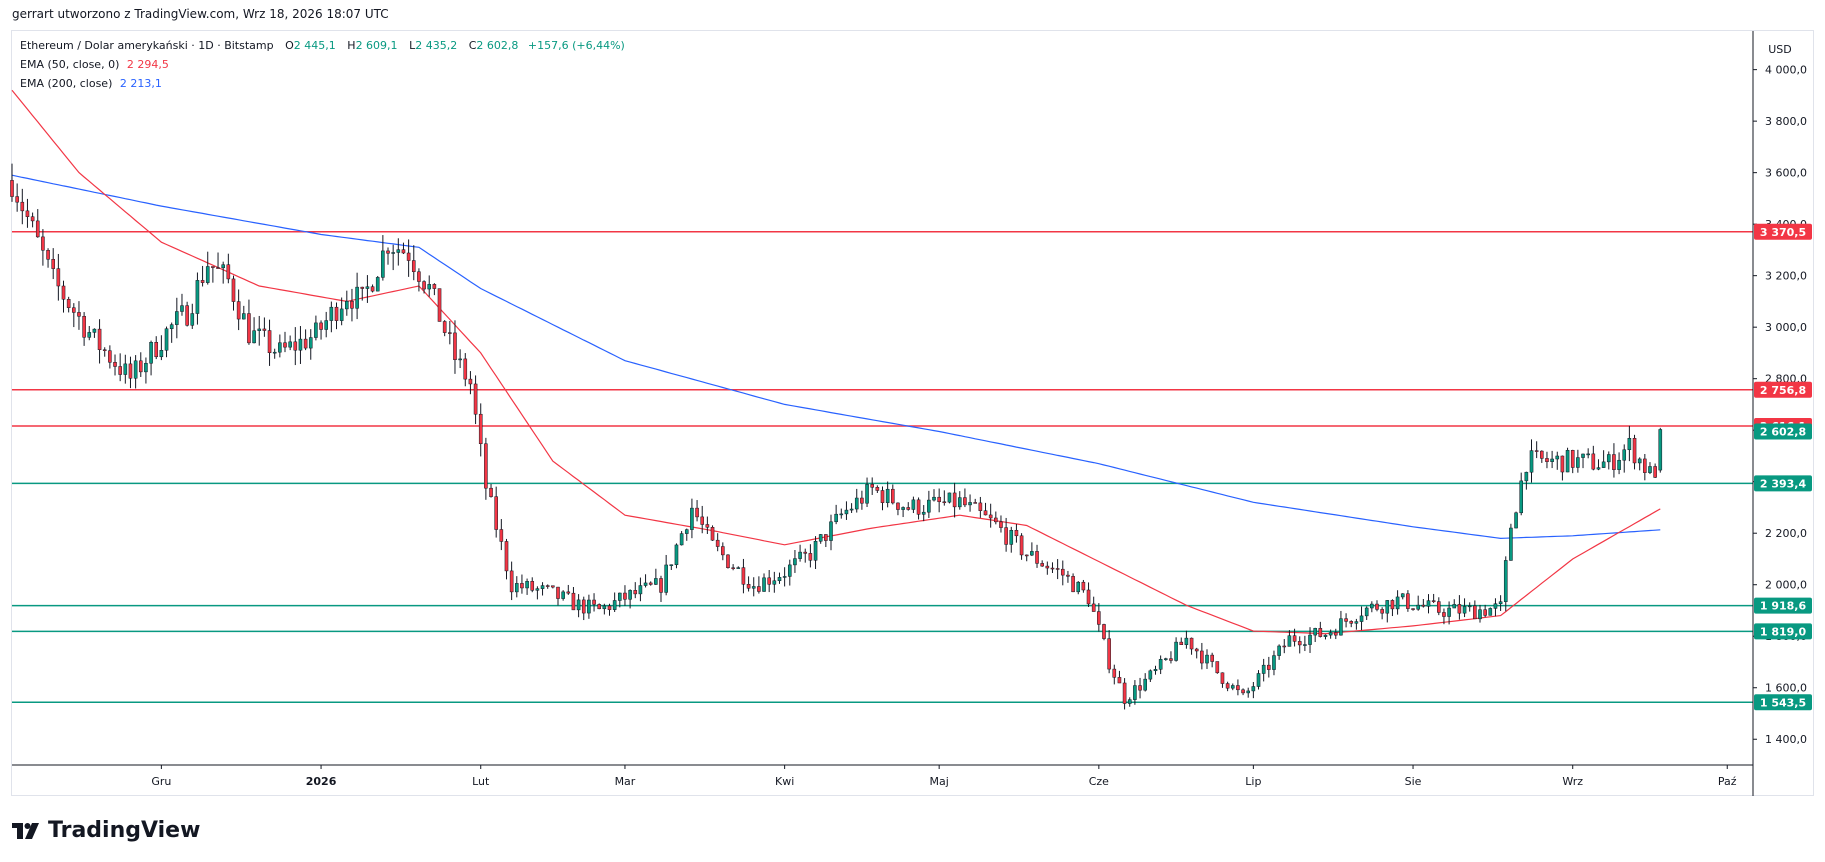  What do you see at coordinates (1786, 327) in the screenshot?
I see `y-tick-label: 3 000,0` at bounding box center [1786, 327].